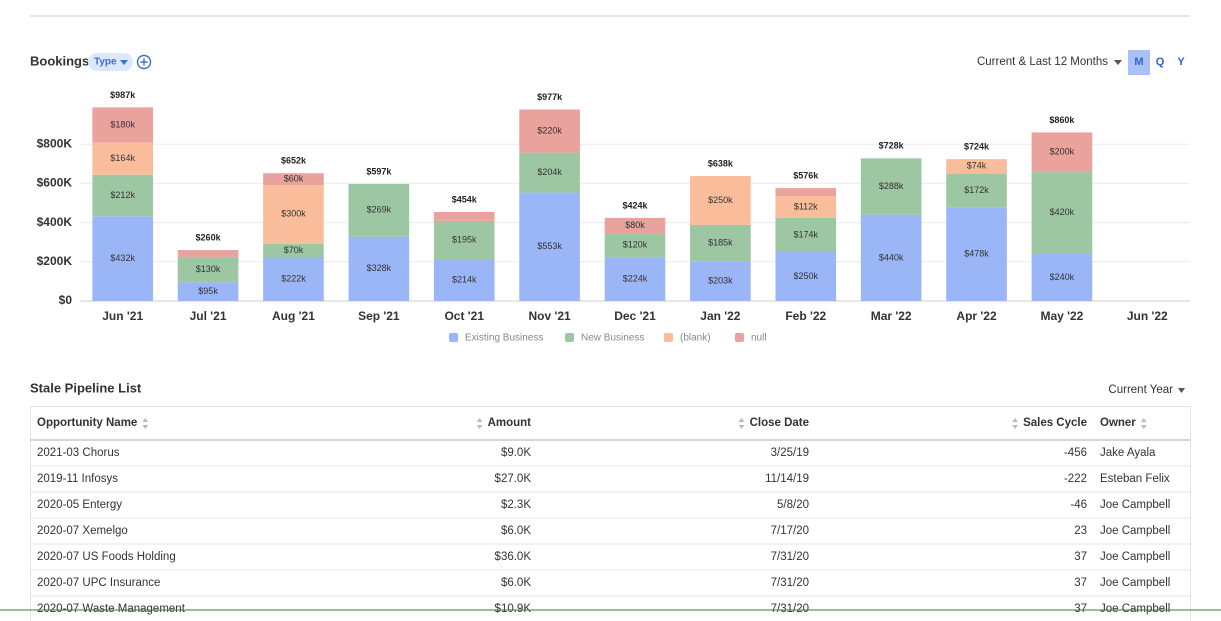 The height and width of the screenshot is (621, 1221). Describe the element at coordinates (1118, 423) in the screenshot. I see `column-header: Owner` at that location.